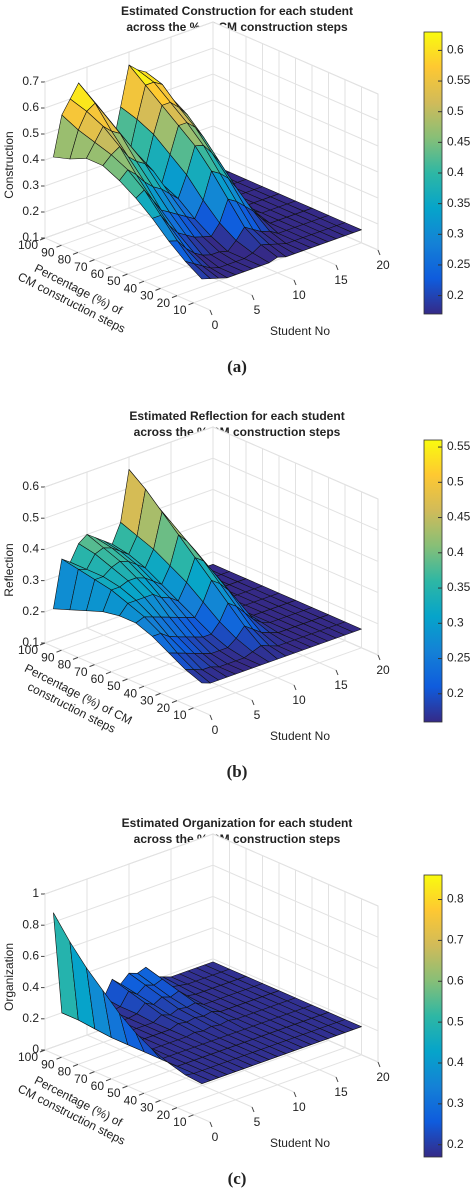 The height and width of the screenshot is (1196, 474). Describe the element at coordinates (383, 1077) in the screenshot. I see `x-tick-label: 20` at that location.